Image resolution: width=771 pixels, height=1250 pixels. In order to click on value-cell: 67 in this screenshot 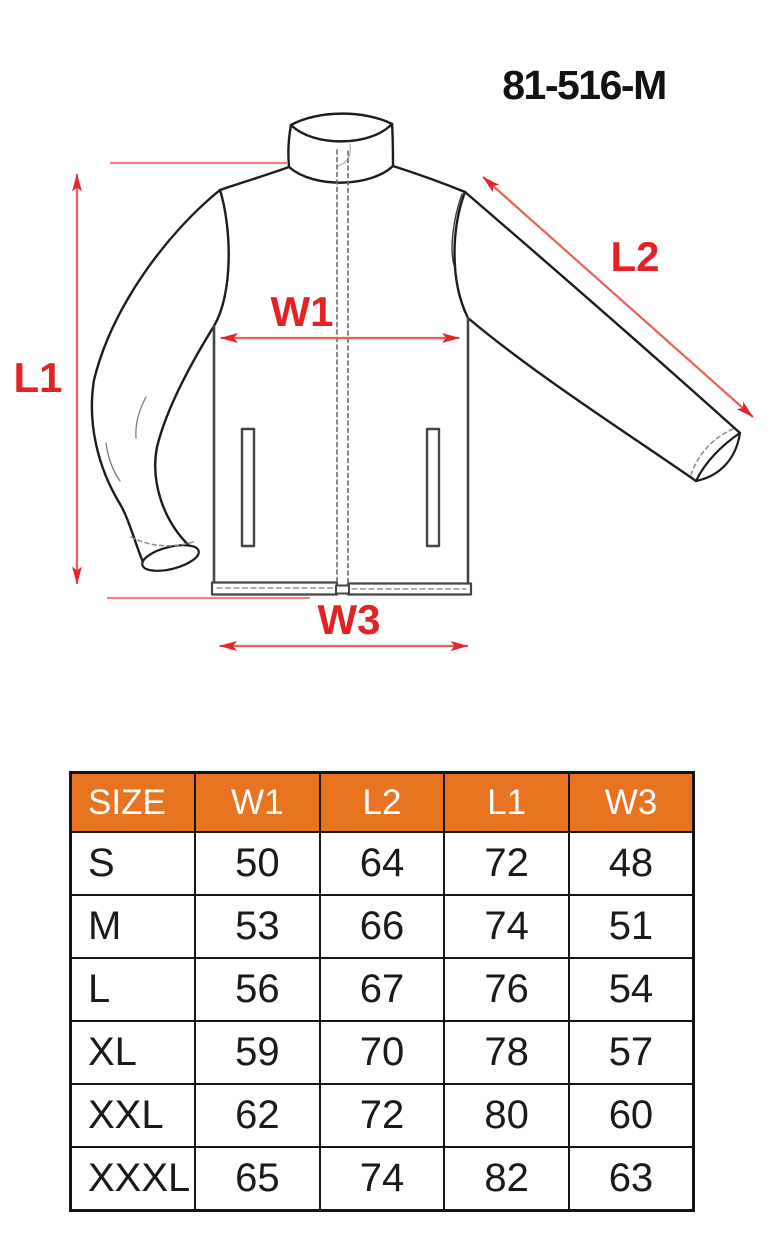, I will do `click(382, 989)`.